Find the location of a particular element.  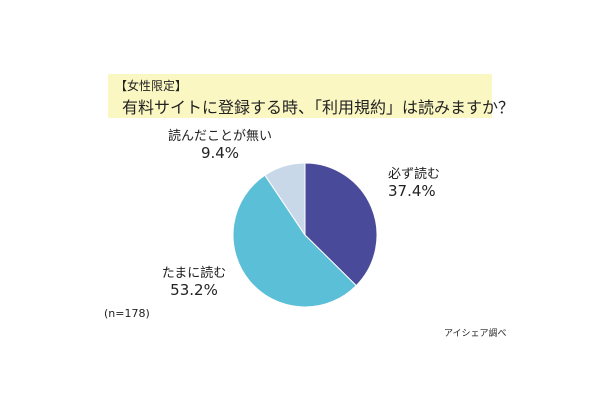

slice-label-sometimes-category: たまに読む is located at coordinates (194, 273).